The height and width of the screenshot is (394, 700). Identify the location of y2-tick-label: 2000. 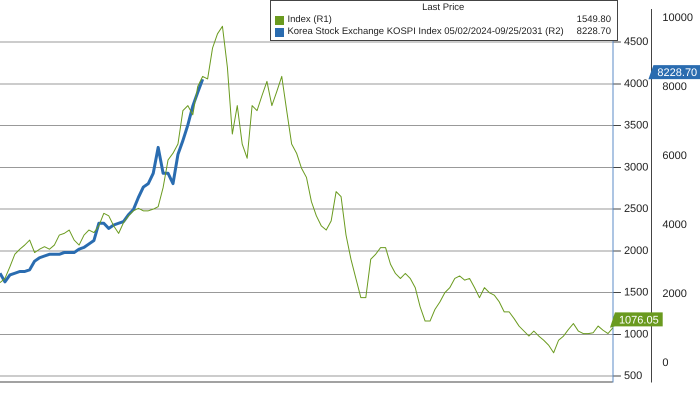
(674, 294).